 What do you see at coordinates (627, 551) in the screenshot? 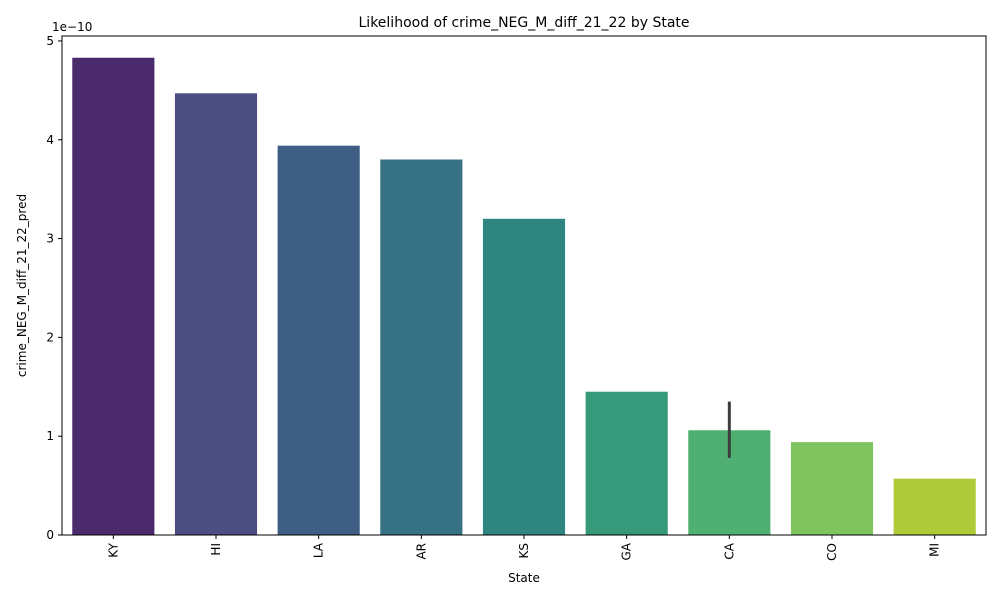
I see `x-tick-label-ga: GA` at bounding box center [627, 551].